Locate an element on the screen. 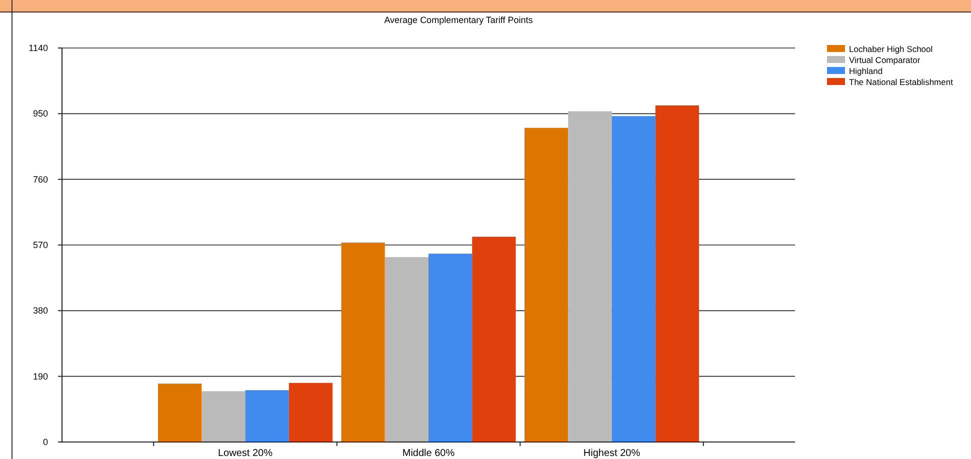  x-tick-label: Middle 60% is located at coordinates (428, 453).